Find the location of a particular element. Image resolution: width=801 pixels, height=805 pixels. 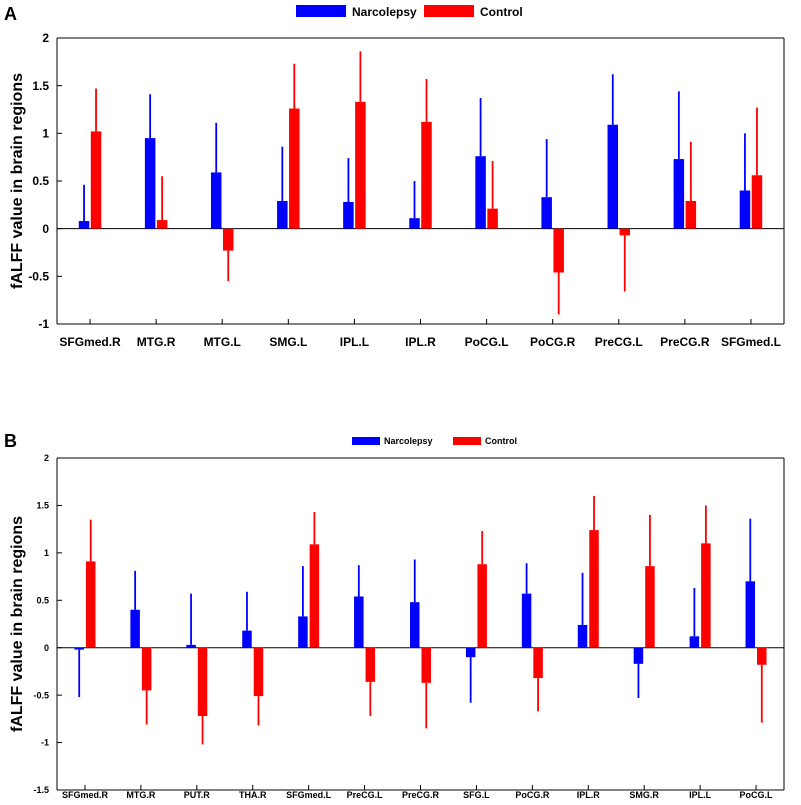

y-tick-label: -0.5 is located at coordinates (41, 695).